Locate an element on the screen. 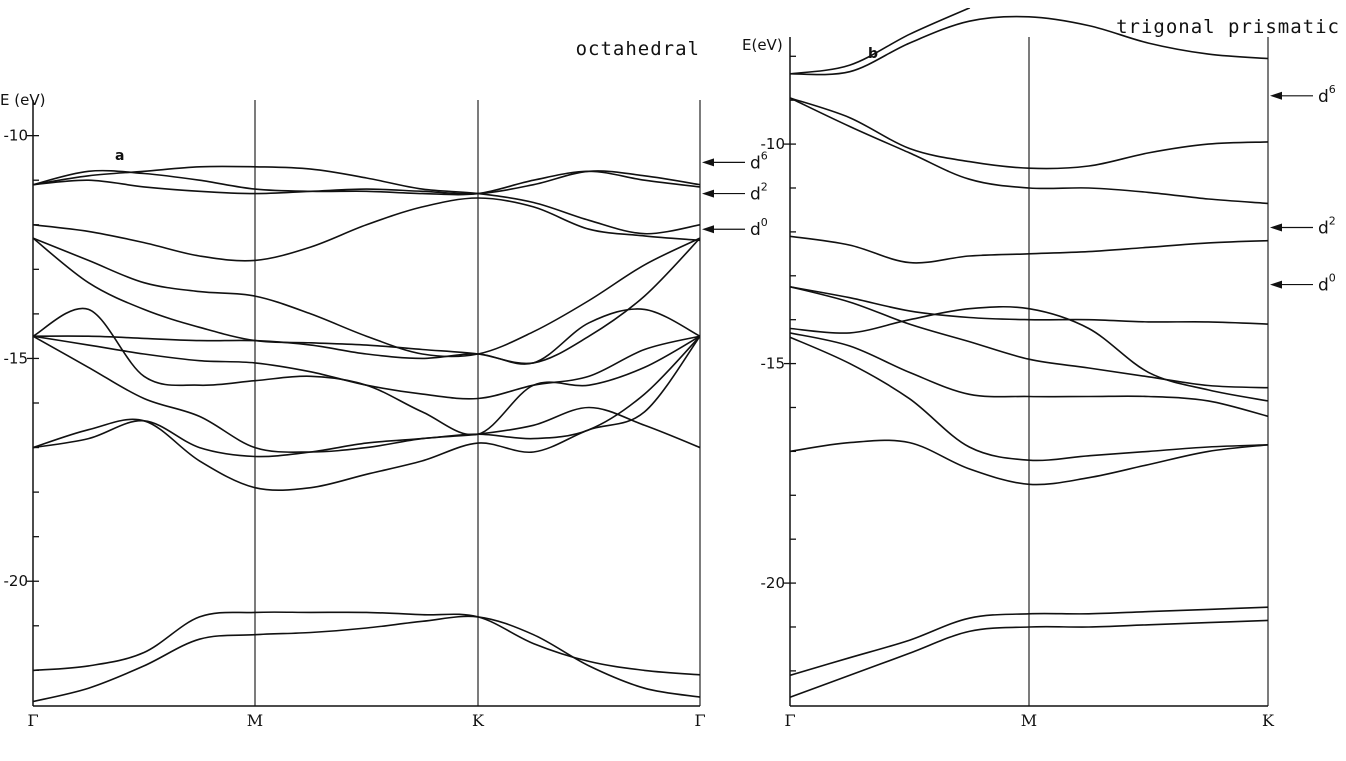 This screenshot has width=1346, height=761. y-axis-label: E(eV) is located at coordinates (762, 45).